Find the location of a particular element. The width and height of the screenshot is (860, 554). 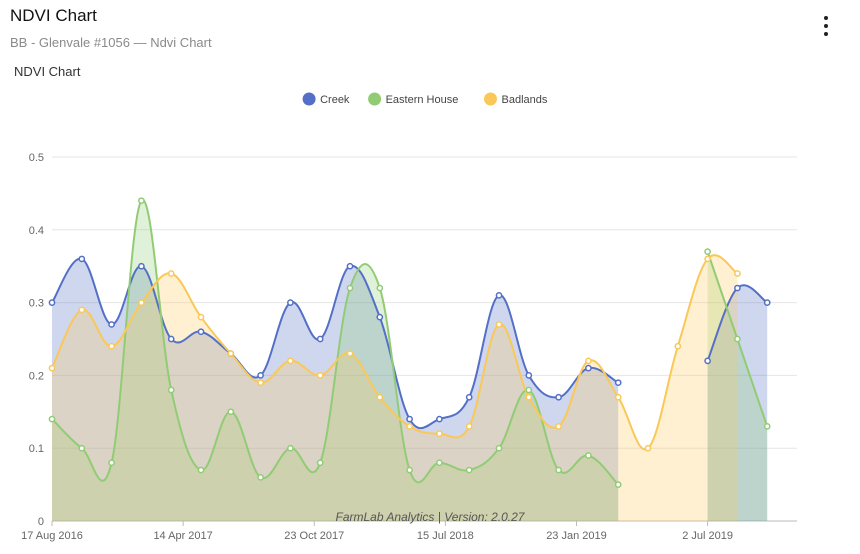

more-vertical-icon is located at coordinates (826, 26).